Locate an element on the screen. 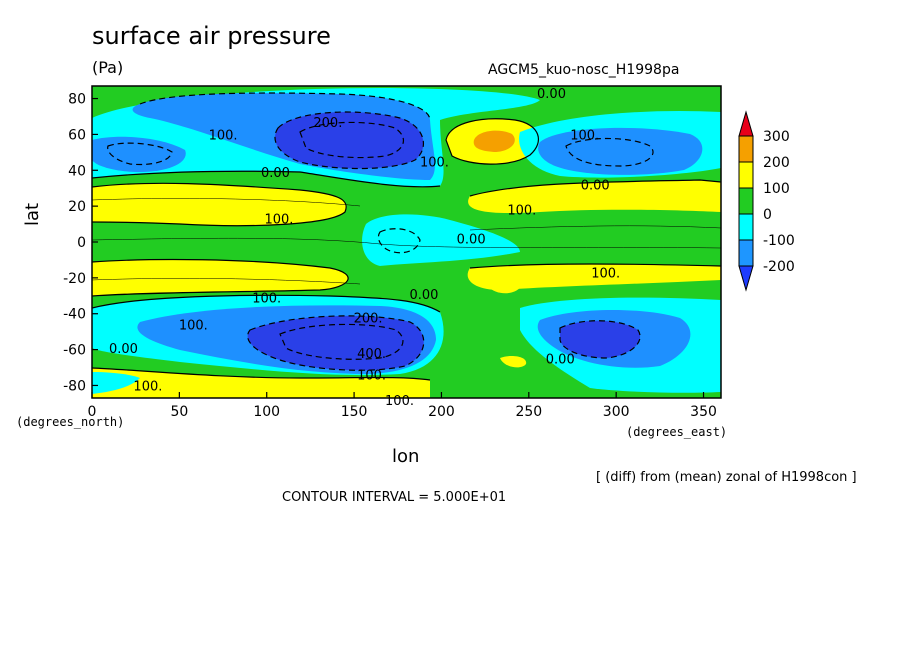 This screenshot has width=904, height=654. contour-interval: CONTOUR INTERVAL = 5.000E+01 is located at coordinates (394, 497).